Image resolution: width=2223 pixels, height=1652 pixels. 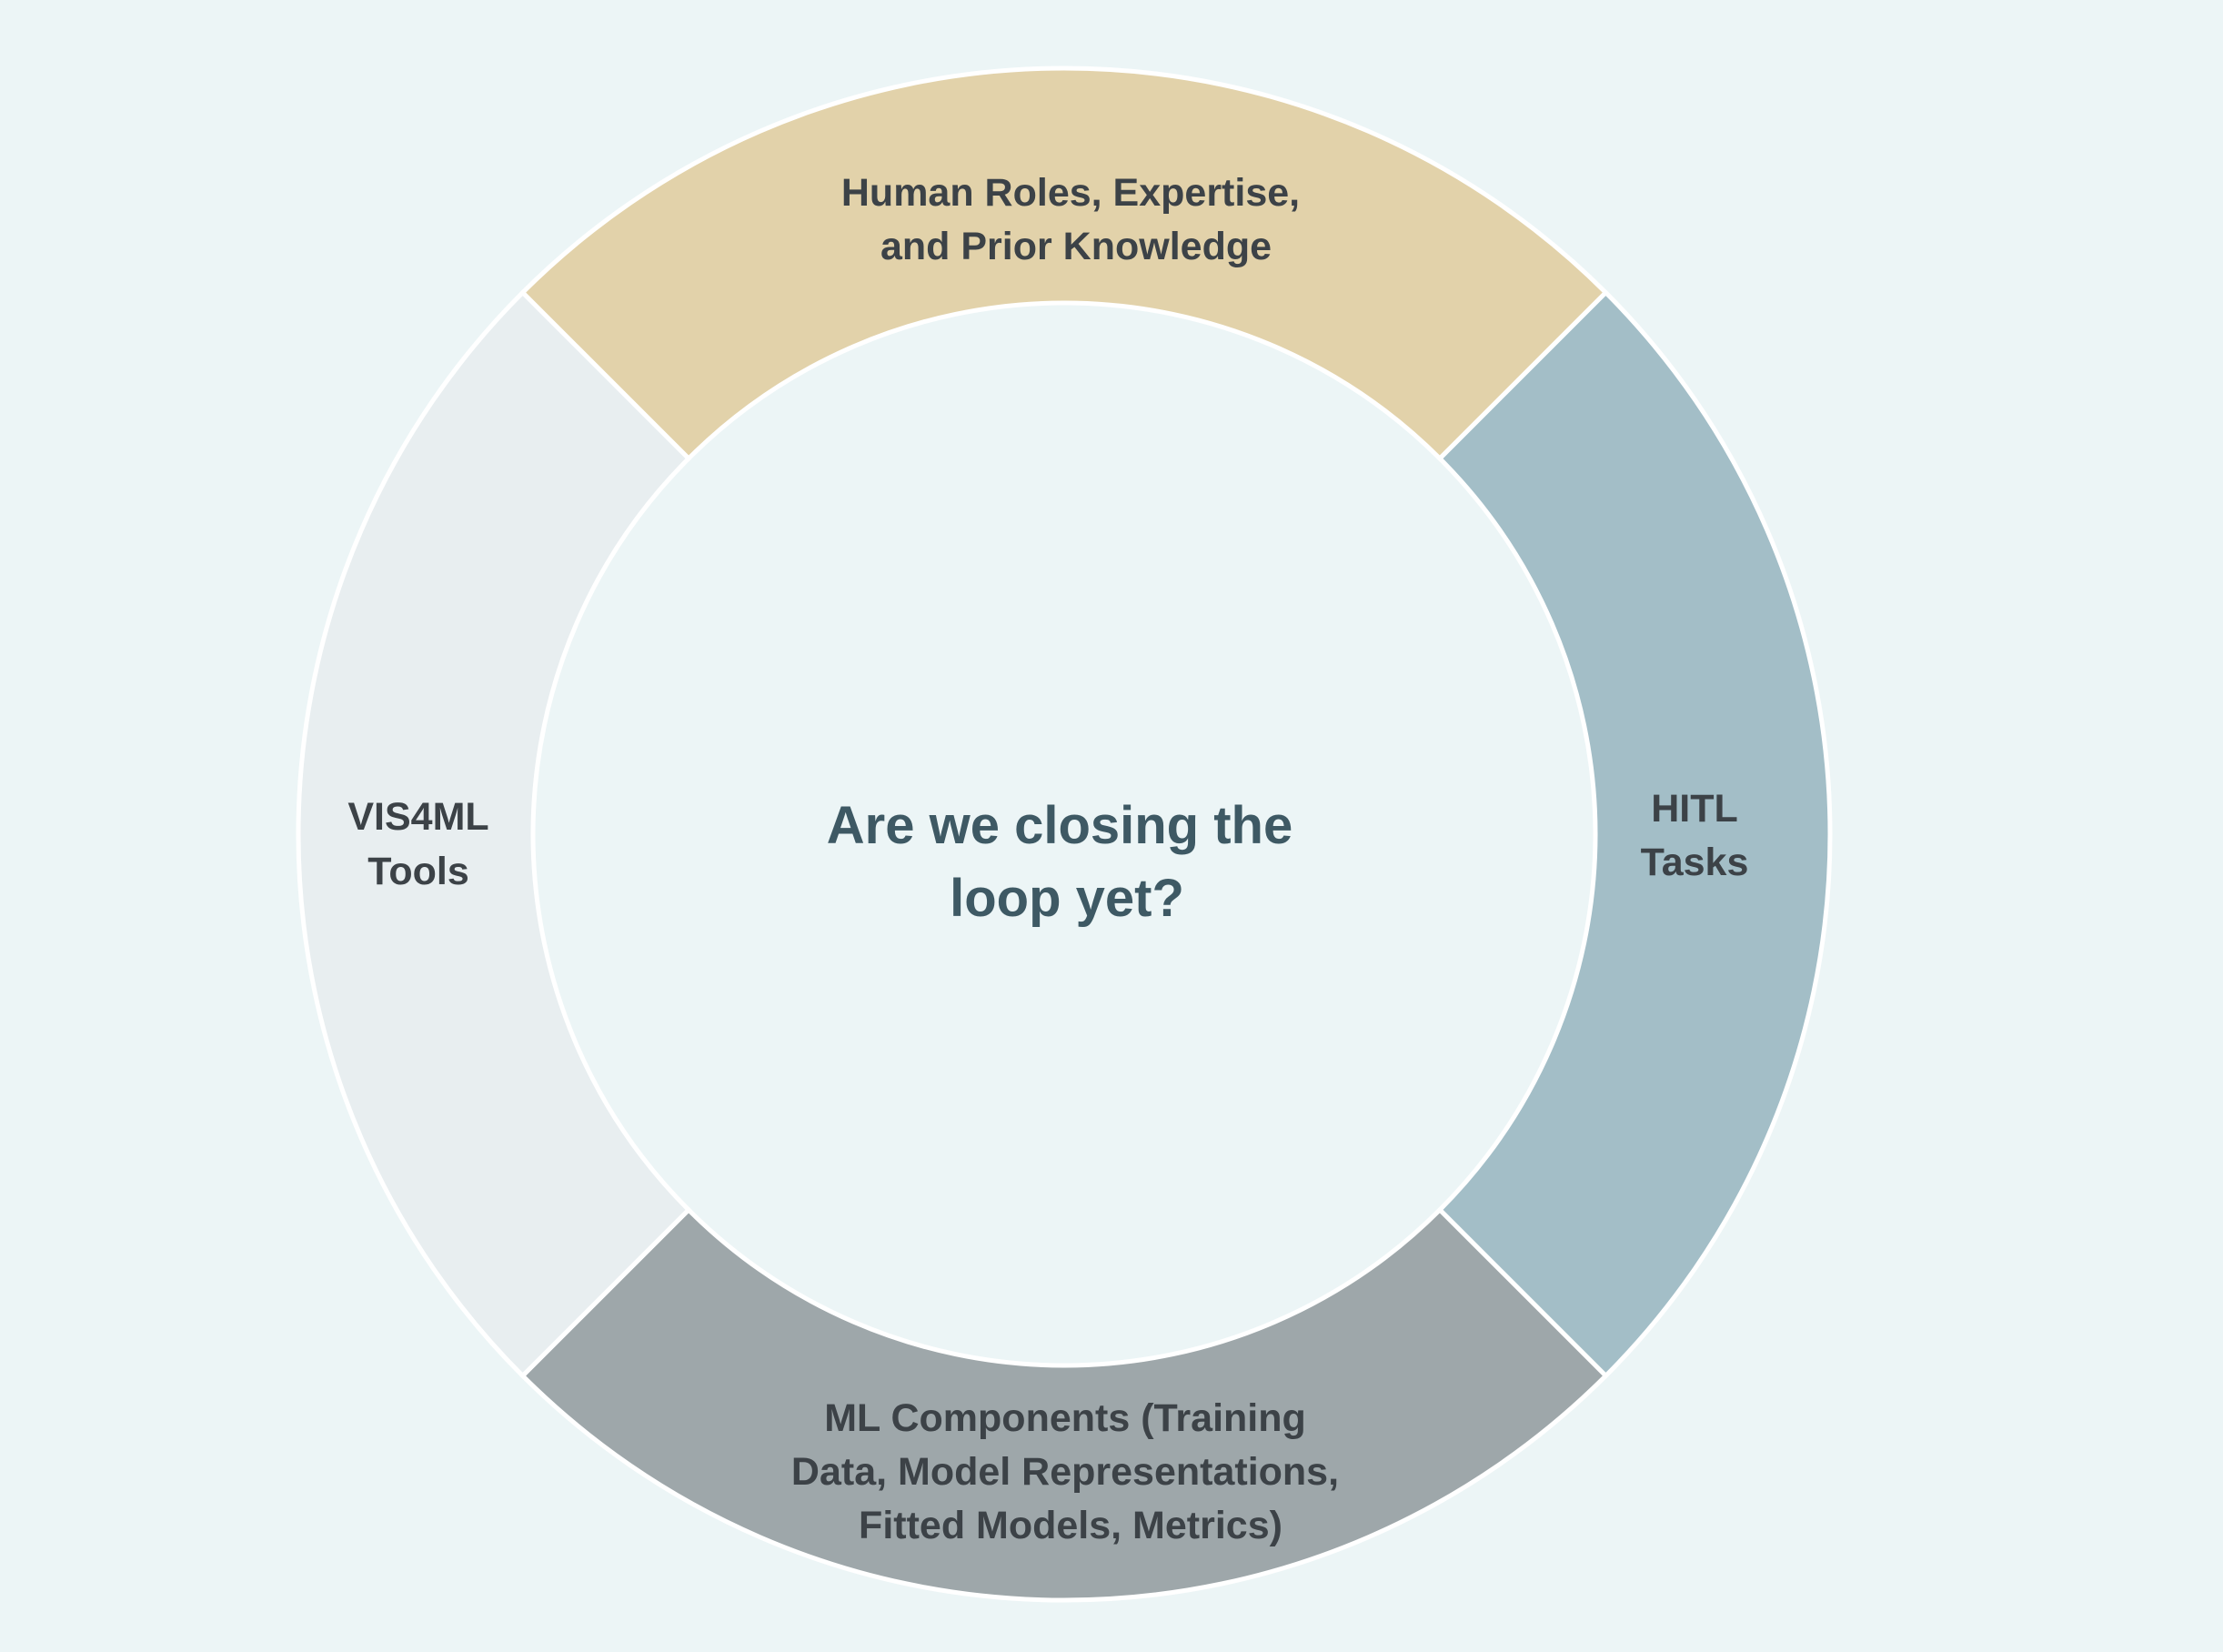 I want to click on segment-hitl-tasks, so click(x=1634, y=834).